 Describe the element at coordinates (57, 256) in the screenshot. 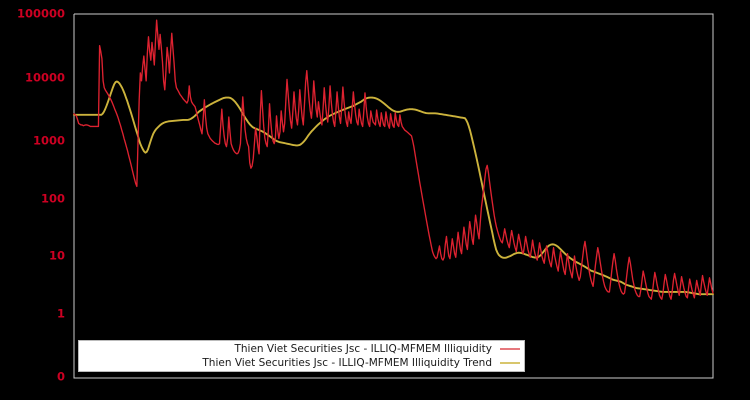

I see `y-tick-label-10: 10` at that location.